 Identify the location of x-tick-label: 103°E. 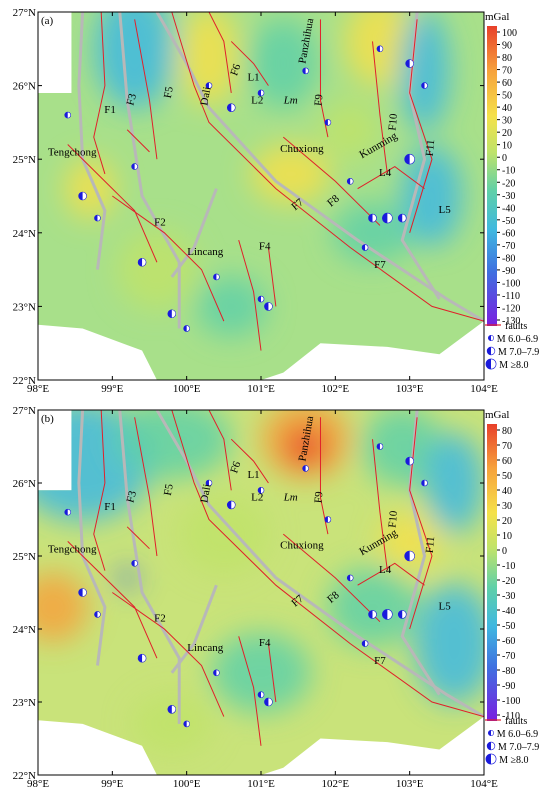
(410, 389).